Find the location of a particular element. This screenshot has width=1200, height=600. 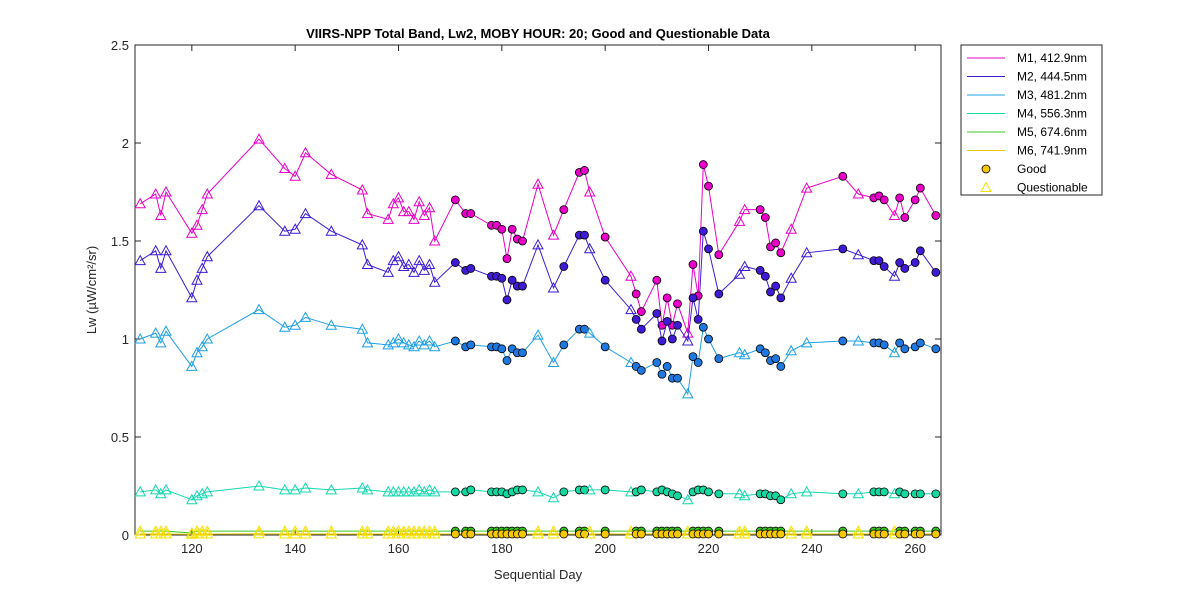

x-tick-label: 180 is located at coordinates (502, 548).